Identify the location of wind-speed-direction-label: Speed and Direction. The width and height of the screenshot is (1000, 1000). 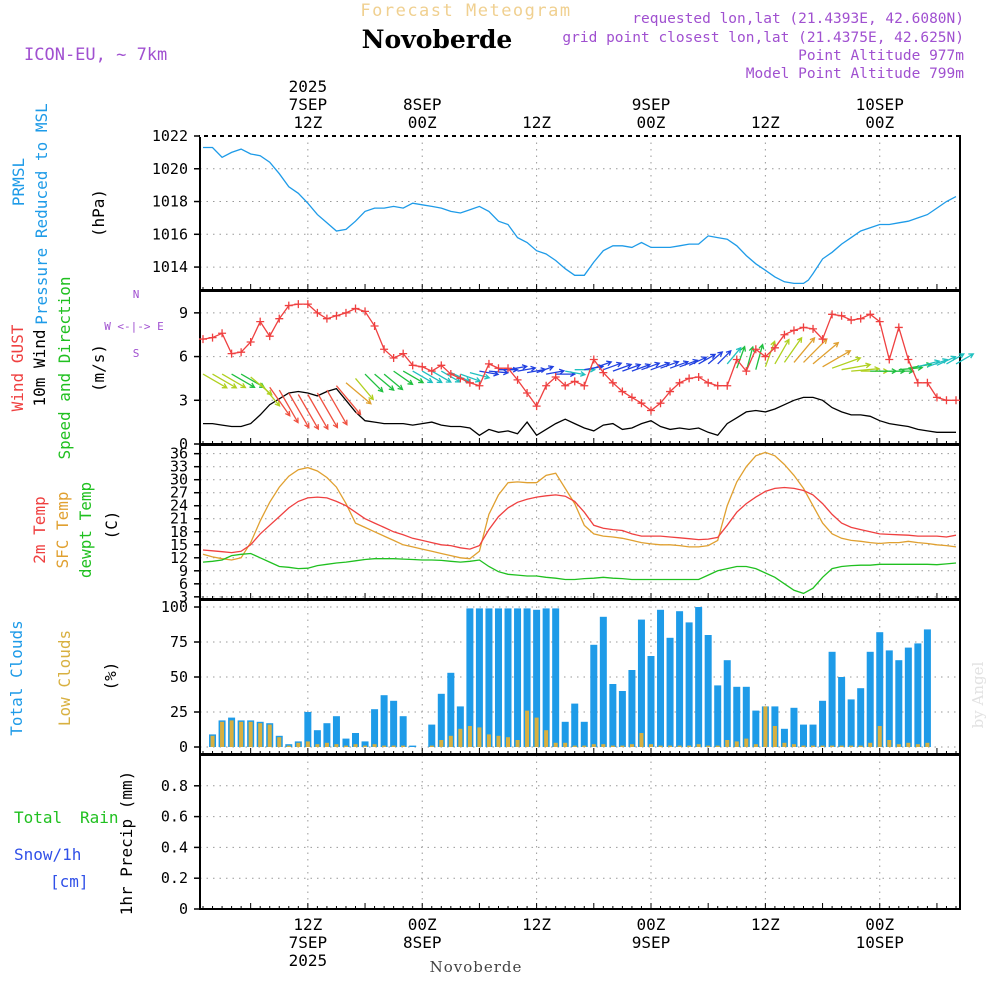
(64, 367).